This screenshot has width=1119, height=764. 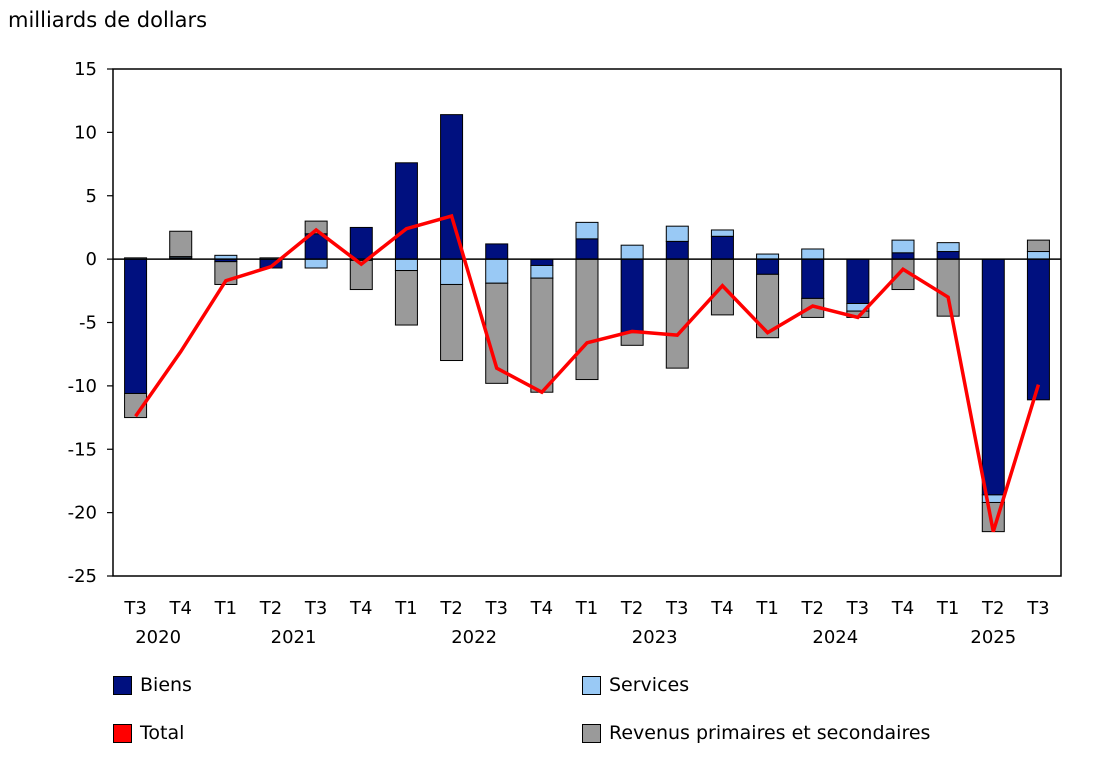 What do you see at coordinates (947, 608) in the screenshot?
I see `x-tick-label-18: T1` at bounding box center [947, 608].